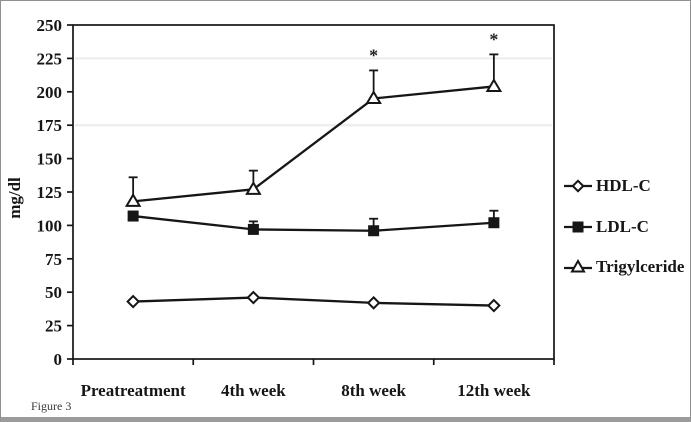 The width and height of the screenshot is (691, 422). I want to click on x-category-label: 8th week, so click(373, 390).